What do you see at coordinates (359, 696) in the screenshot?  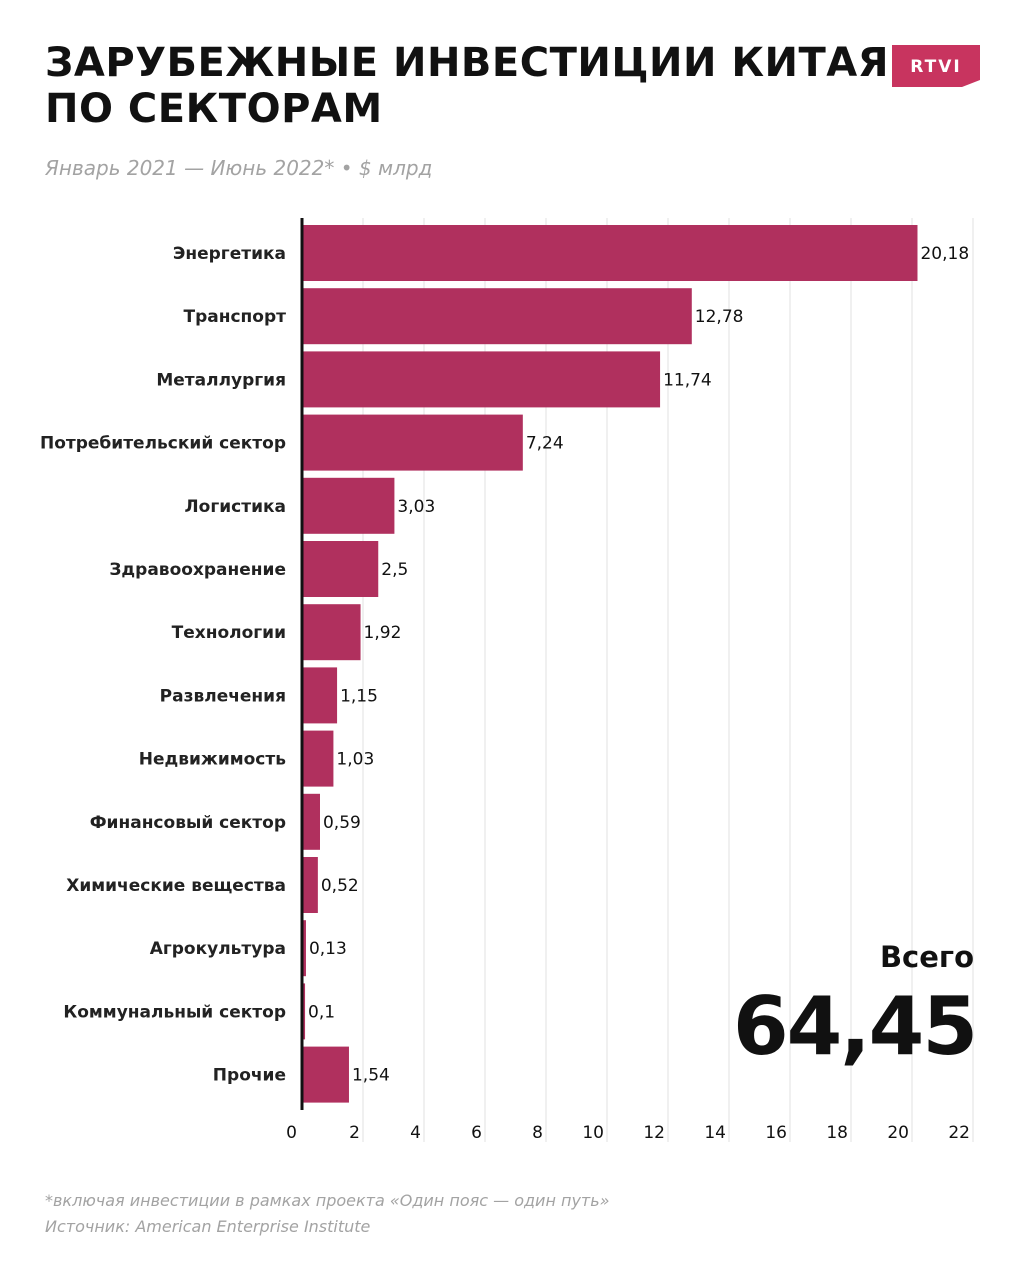 I see `value-label: 1,15` at bounding box center [359, 696].